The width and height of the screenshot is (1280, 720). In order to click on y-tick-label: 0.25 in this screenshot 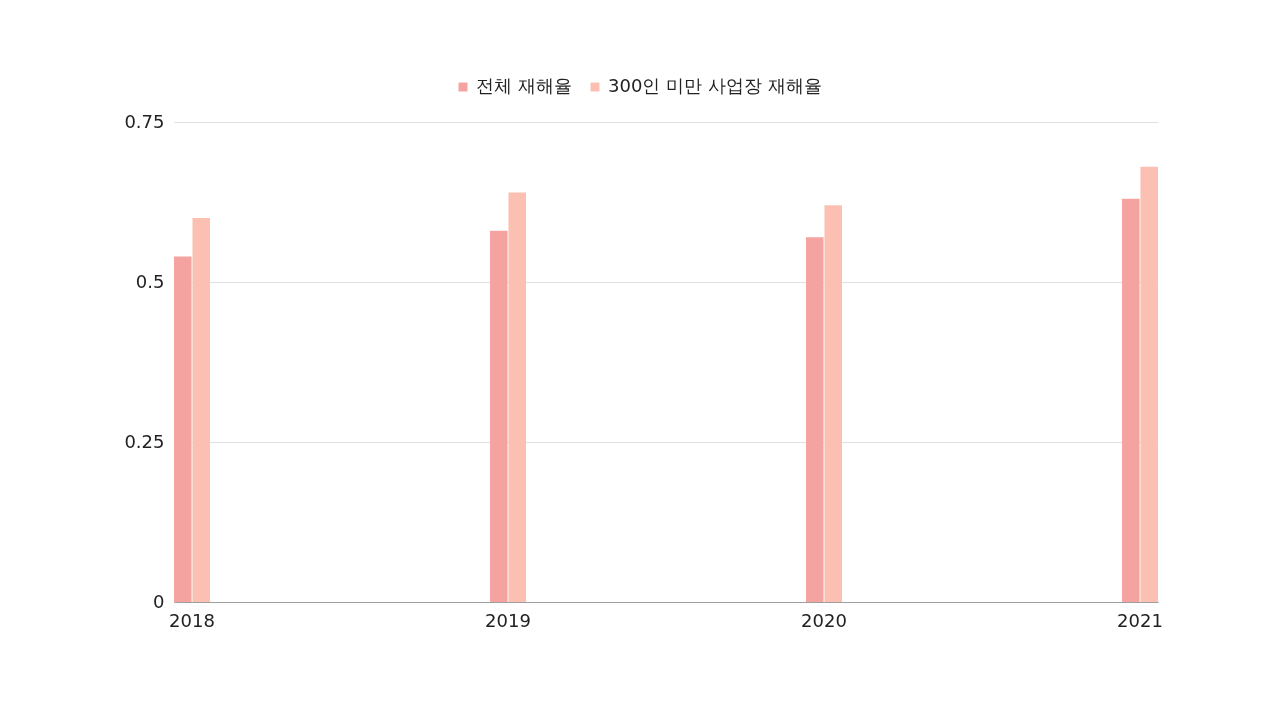, I will do `click(144, 441)`.